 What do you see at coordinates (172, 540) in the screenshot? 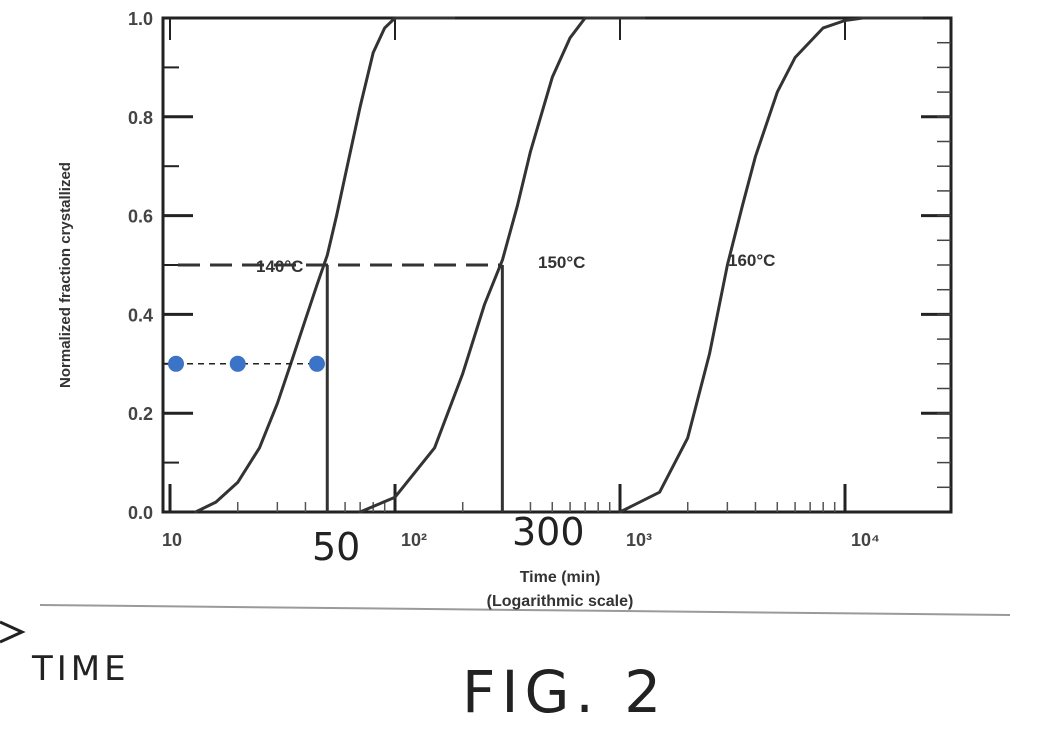
I see `x-tick-label: 10` at bounding box center [172, 540].